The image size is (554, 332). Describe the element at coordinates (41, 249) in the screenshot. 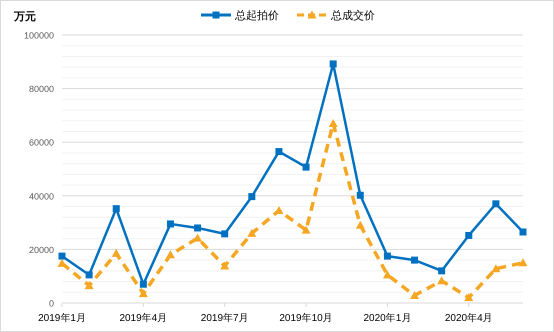

I see `y-tick-label: 20000` at that location.